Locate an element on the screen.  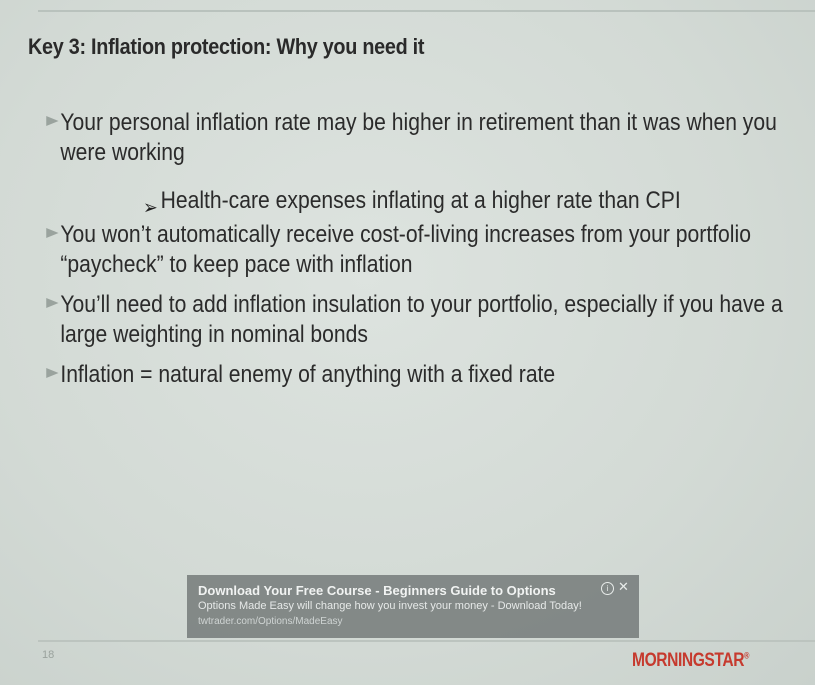
ad-url-link: twtrader.com/Options/MadeEasy is located at coordinates (270, 621).